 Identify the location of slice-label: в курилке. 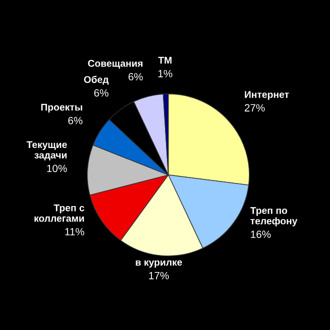
(159, 264).